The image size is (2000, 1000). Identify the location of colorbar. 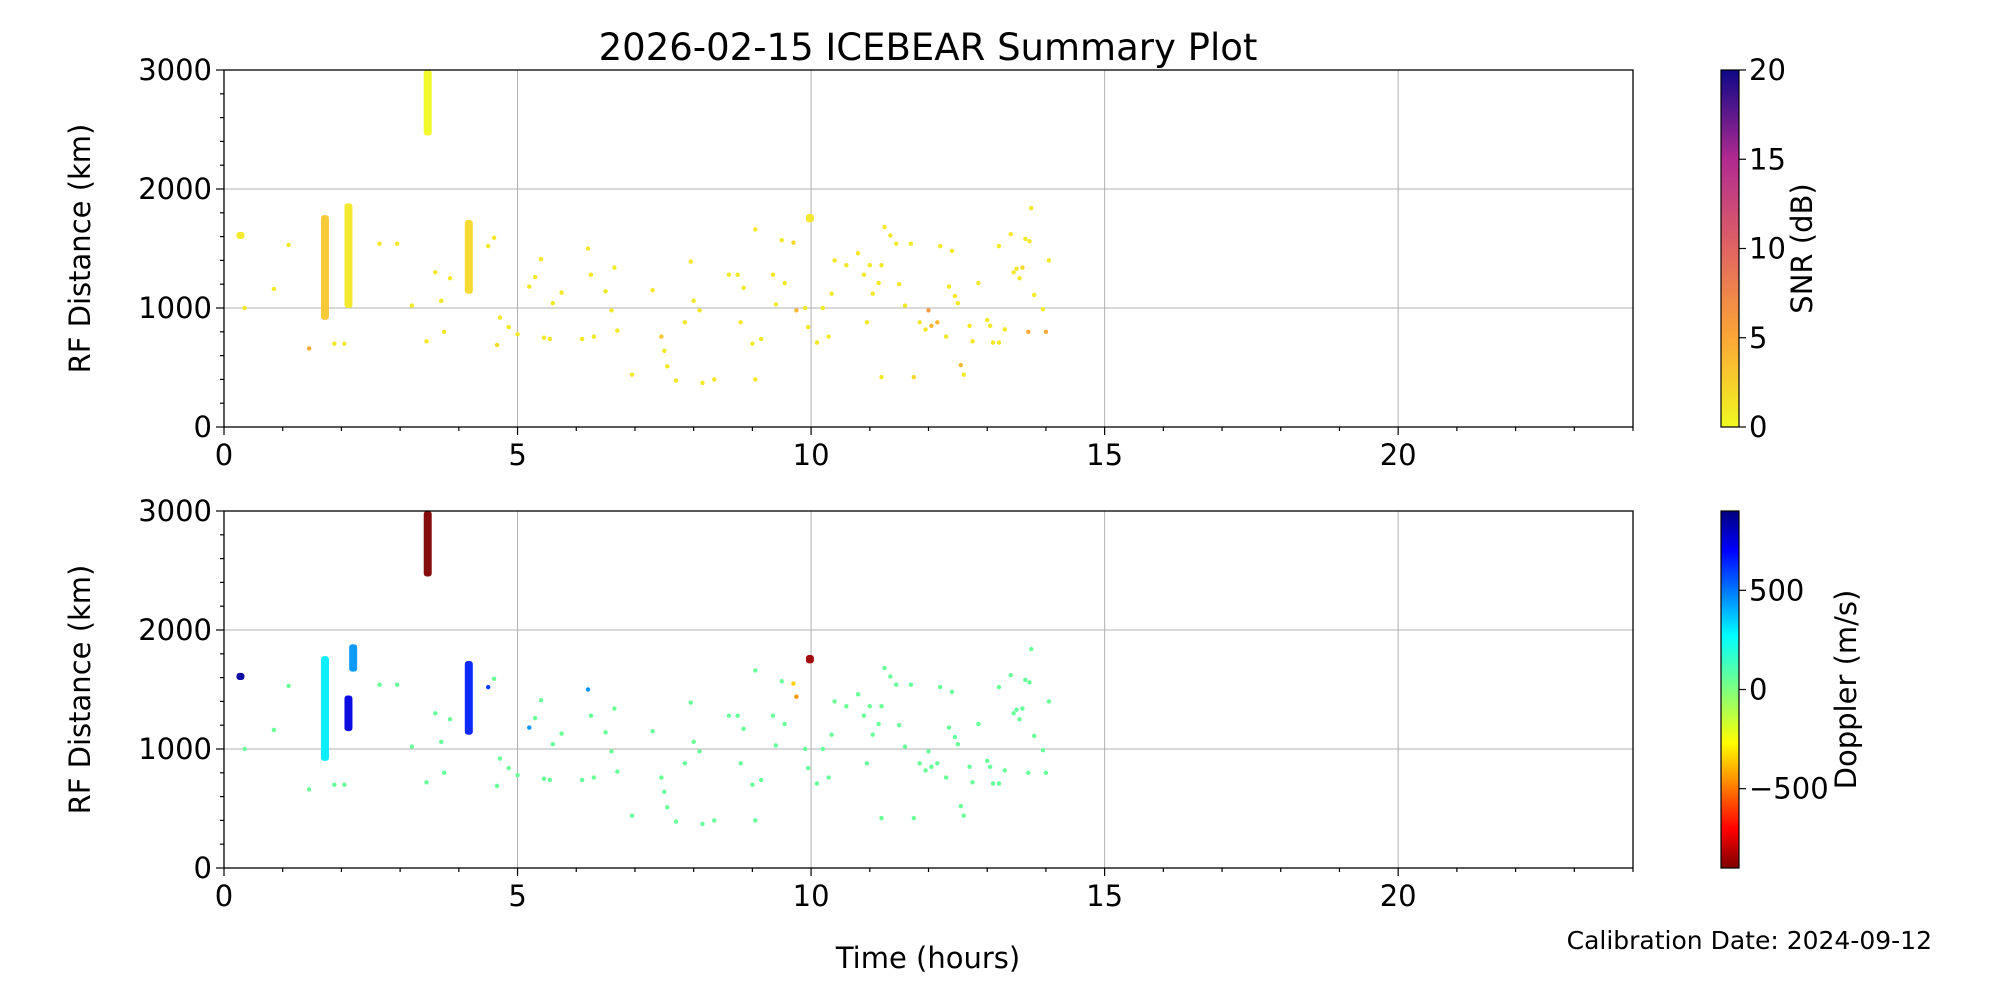
(1730, 248).